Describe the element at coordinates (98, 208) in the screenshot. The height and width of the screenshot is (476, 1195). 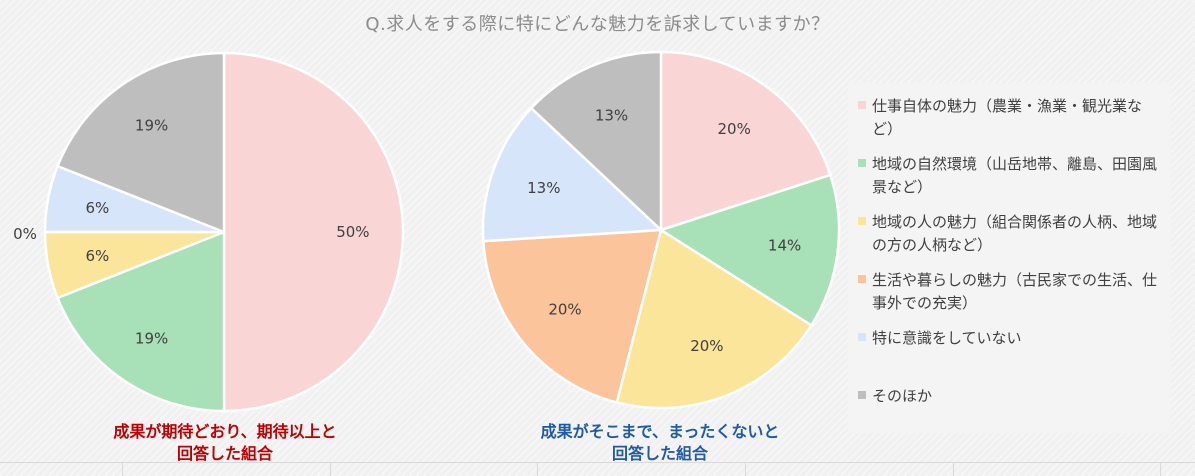
I see `pie1-label-none: 6%` at that location.